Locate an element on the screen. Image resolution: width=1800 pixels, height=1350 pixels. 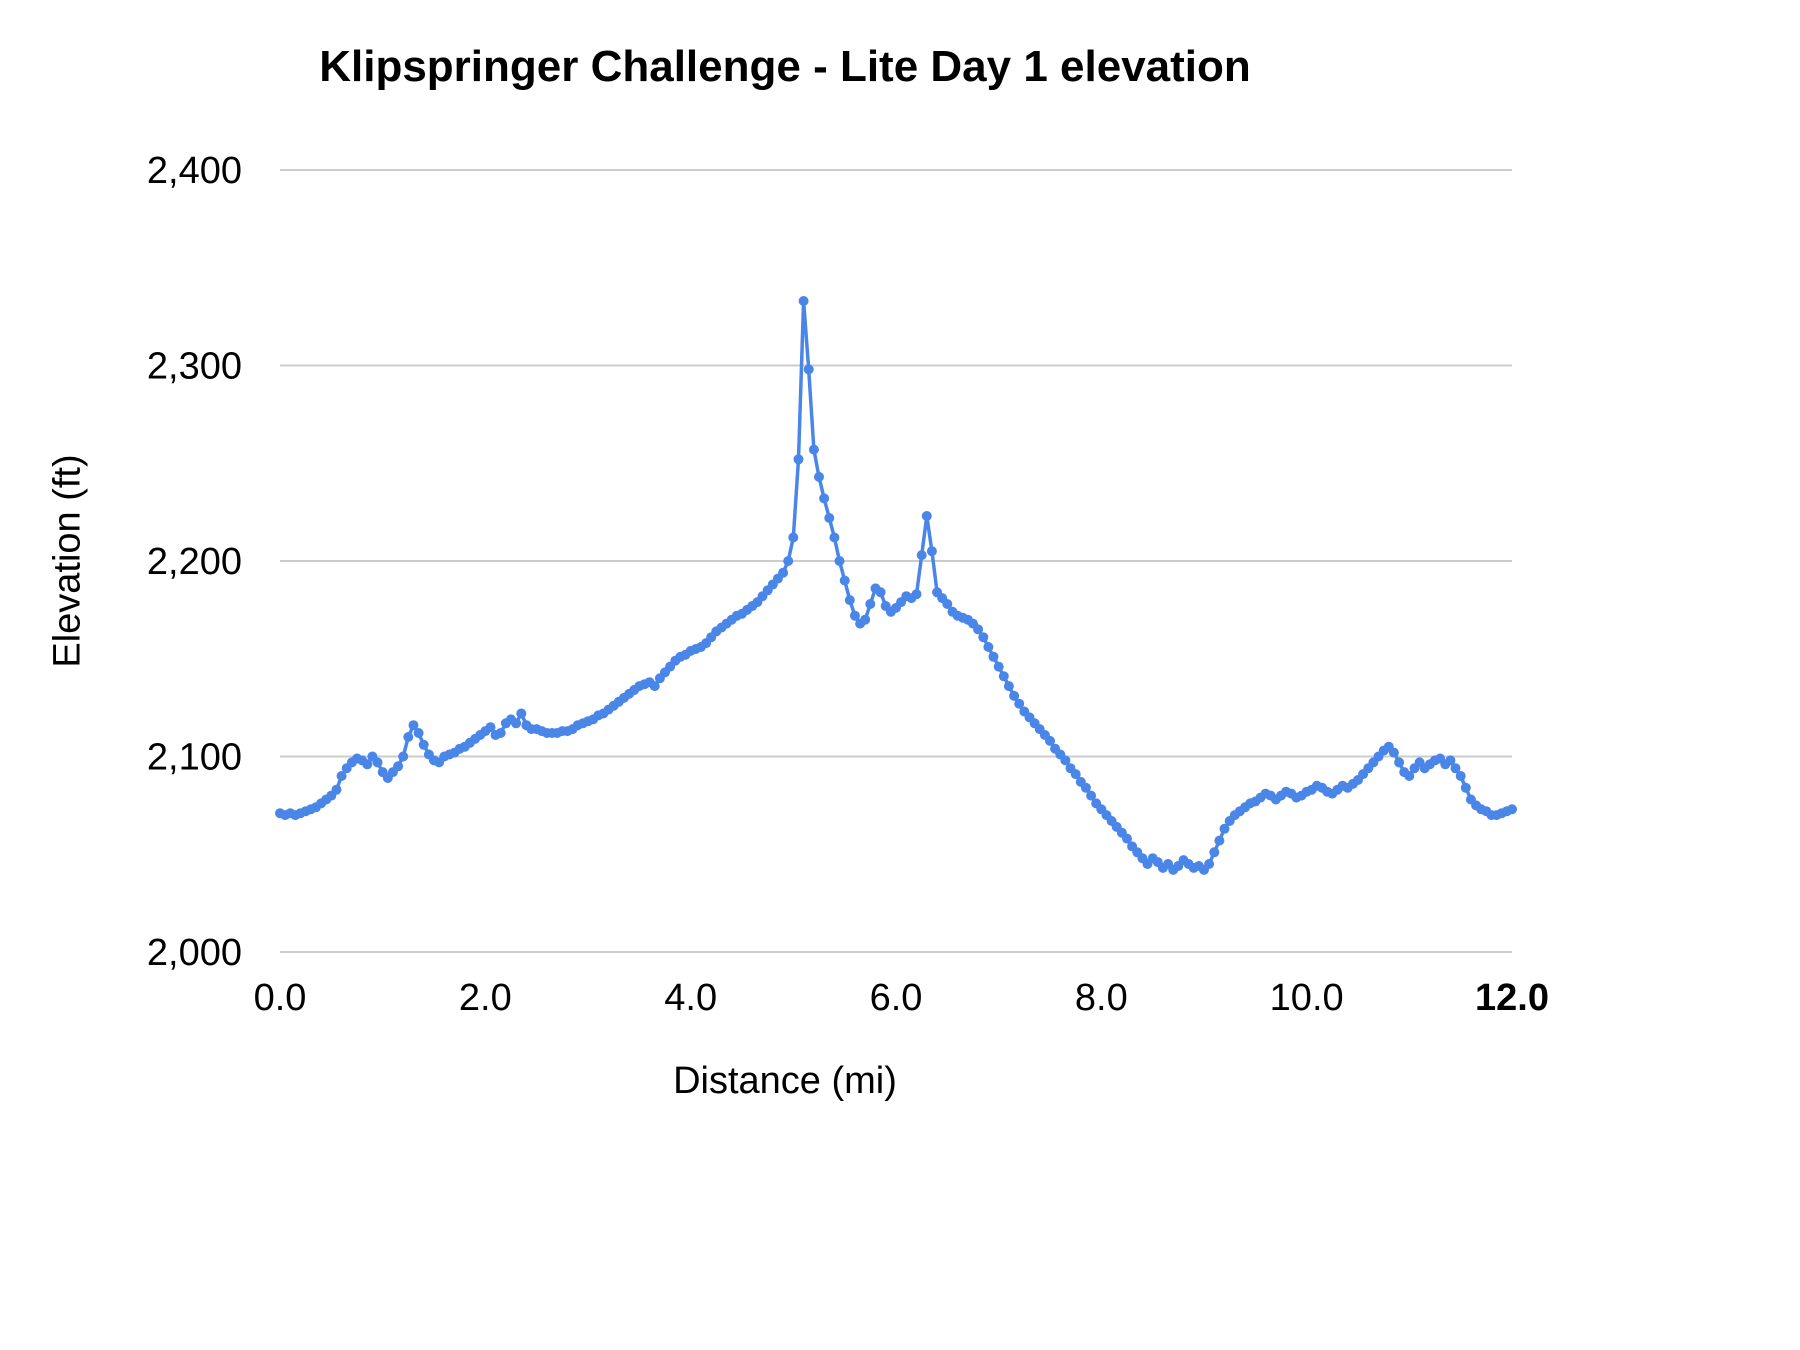
y-tick-label: 2,200 is located at coordinates (194, 562).